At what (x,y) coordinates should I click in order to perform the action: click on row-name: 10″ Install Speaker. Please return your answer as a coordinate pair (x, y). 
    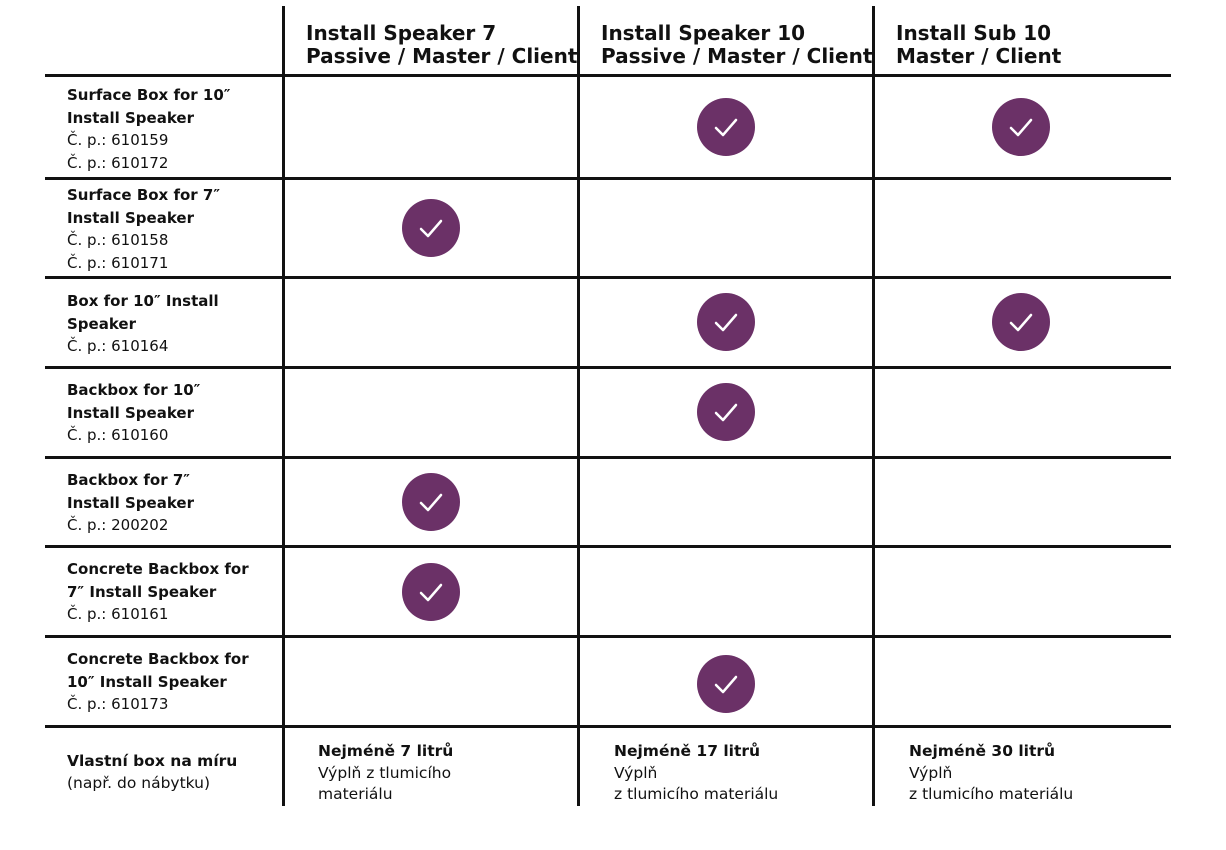
    Looking at the image, I should click on (147, 681).